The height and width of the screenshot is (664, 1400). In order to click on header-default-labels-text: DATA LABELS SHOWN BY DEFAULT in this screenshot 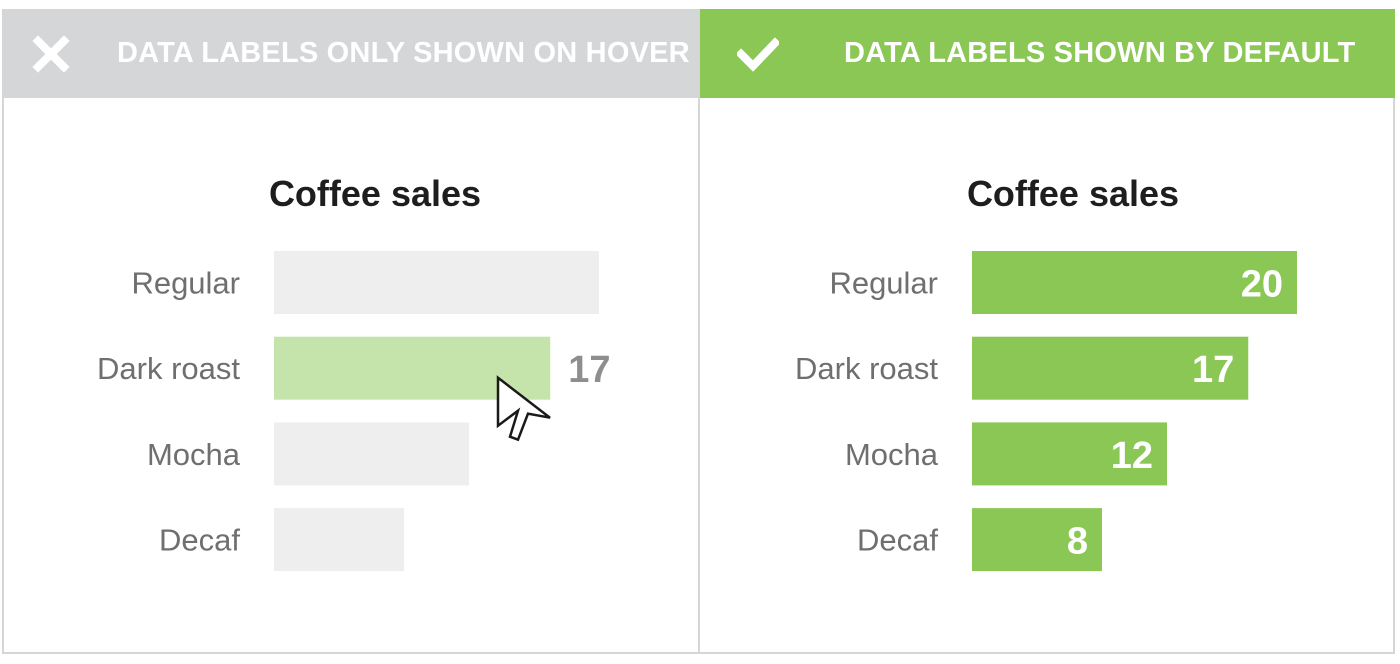, I will do `click(1100, 53)`.